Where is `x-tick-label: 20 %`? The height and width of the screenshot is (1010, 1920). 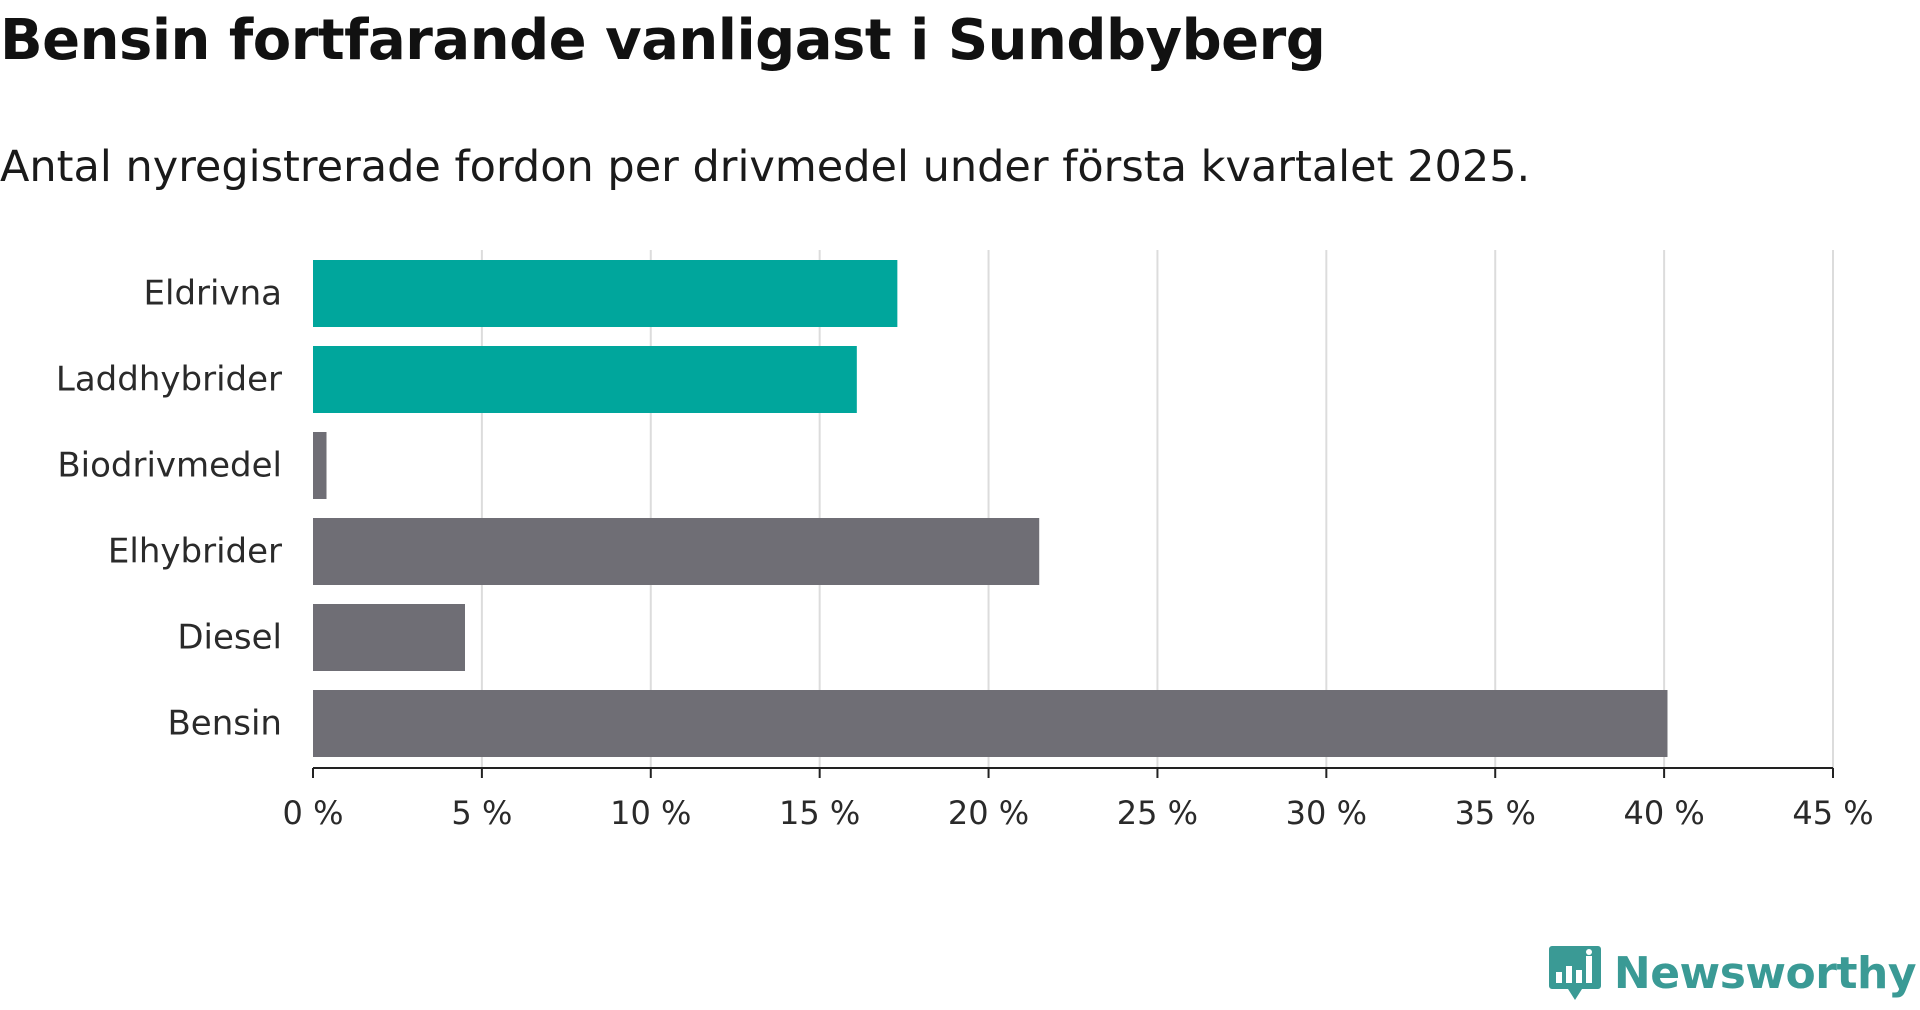
x-tick-label: 20 % is located at coordinates (988, 813).